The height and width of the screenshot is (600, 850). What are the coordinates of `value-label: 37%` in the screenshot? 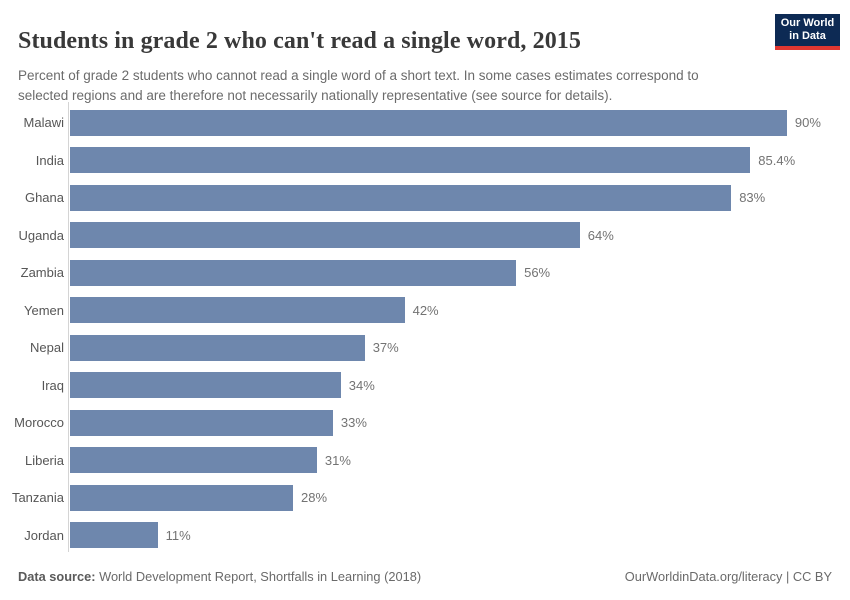 It's located at (385, 348).